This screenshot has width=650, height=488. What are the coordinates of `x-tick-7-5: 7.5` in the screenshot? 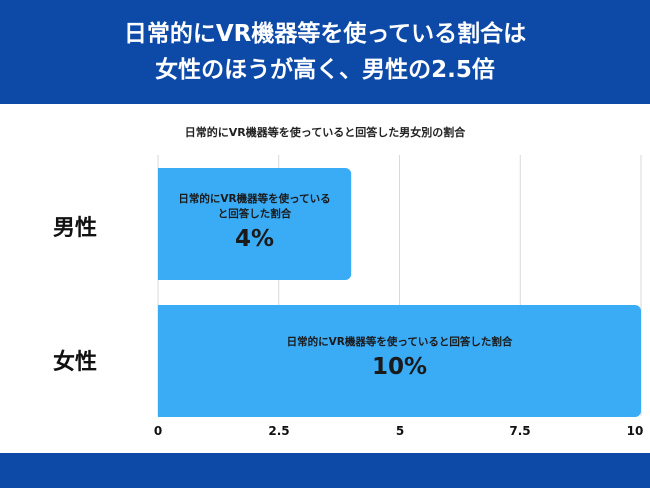 It's located at (520, 431).